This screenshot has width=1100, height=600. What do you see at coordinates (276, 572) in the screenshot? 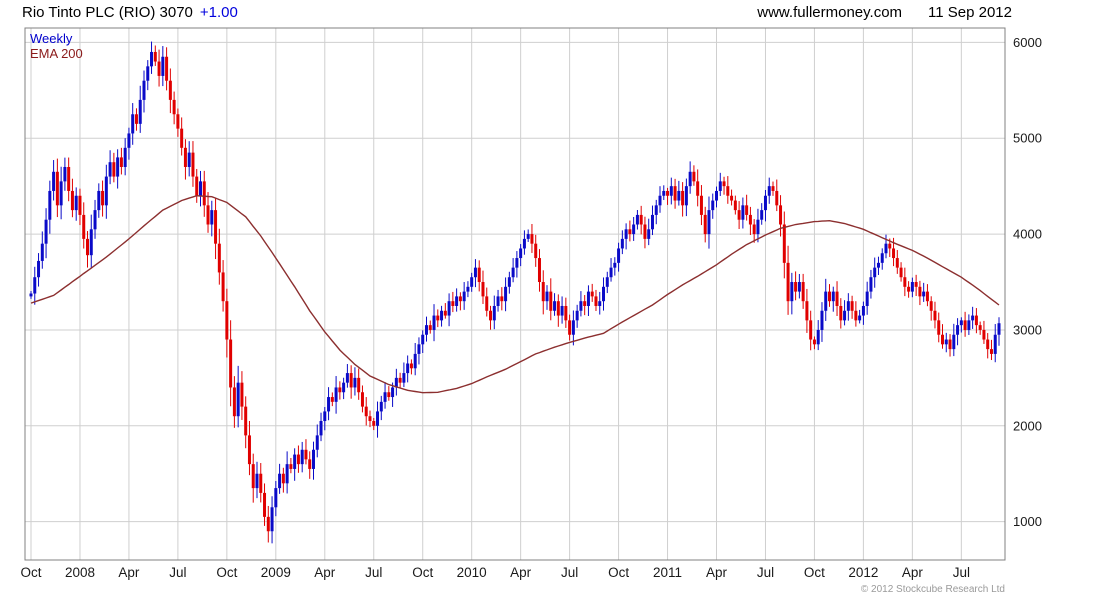
I see `x-axis-tick: 2009` at bounding box center [276, 572].